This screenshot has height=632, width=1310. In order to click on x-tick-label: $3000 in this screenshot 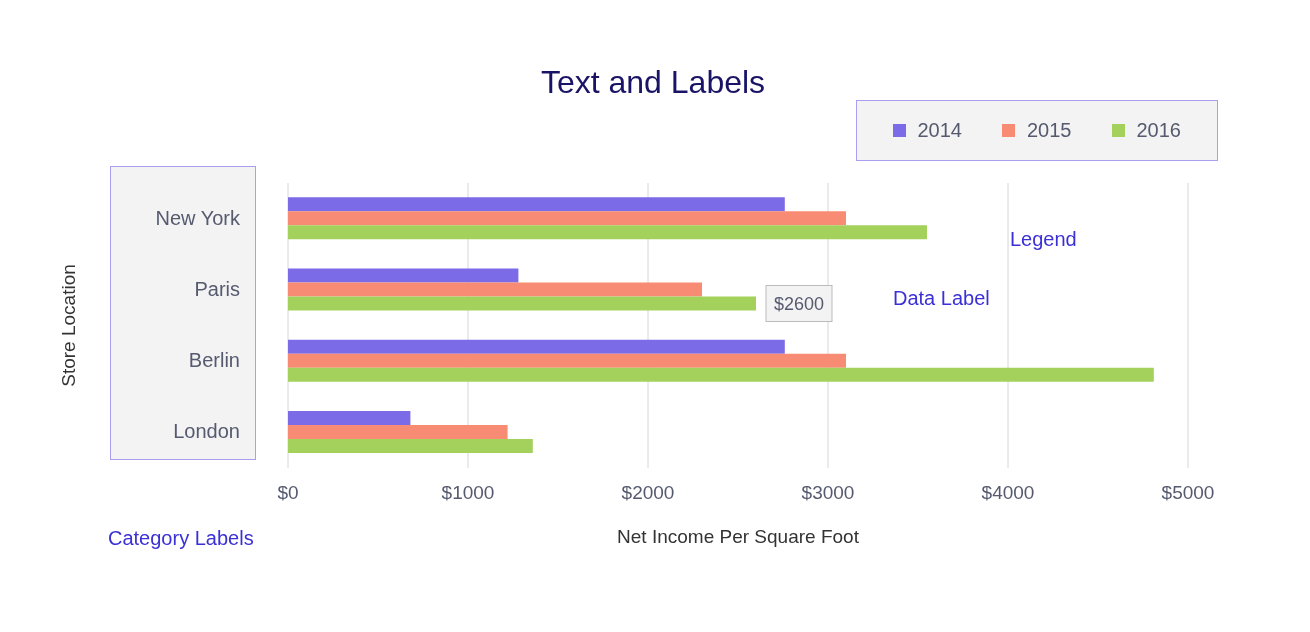, I will do `click(828, 493)`.